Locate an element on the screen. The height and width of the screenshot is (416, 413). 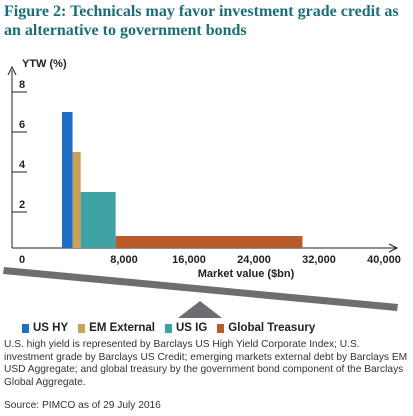
legend-label: EM External is located at coordinates (122, 328).